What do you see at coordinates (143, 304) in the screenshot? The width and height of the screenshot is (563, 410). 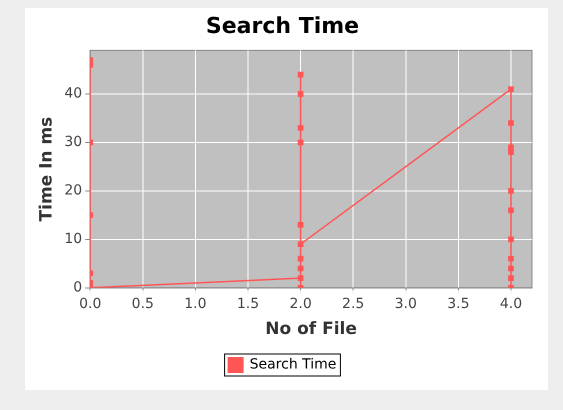 I see `x-tick-label: 0.5` at bounding box center [143, 304].